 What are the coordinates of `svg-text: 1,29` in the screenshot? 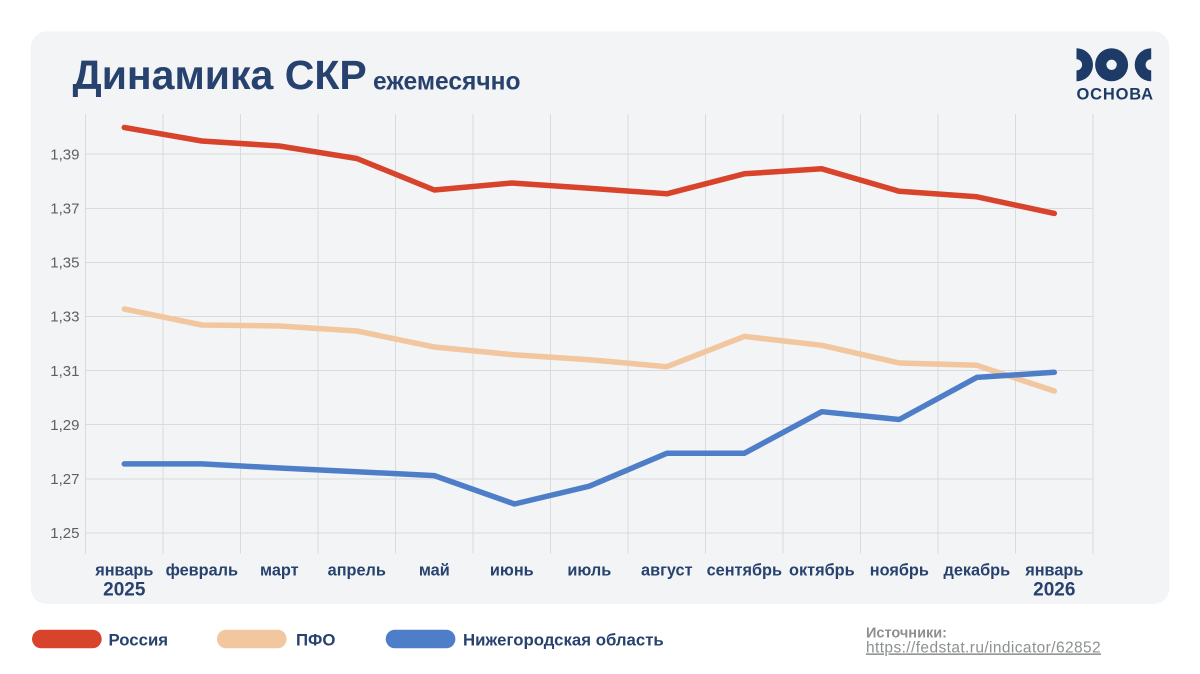 It's located at (64, 425).